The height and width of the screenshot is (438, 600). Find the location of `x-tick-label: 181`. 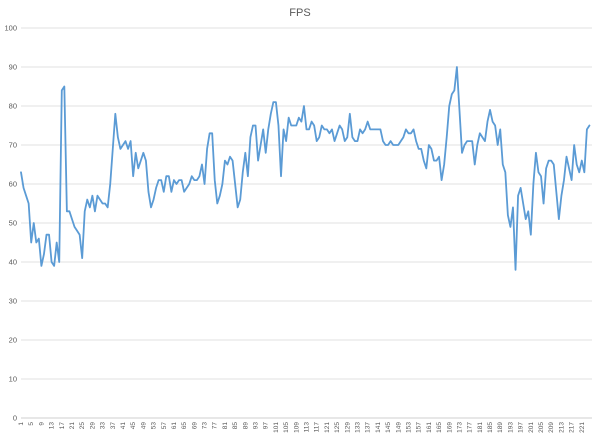

x-tick-label: 181 is located at coordinates (480, 427).